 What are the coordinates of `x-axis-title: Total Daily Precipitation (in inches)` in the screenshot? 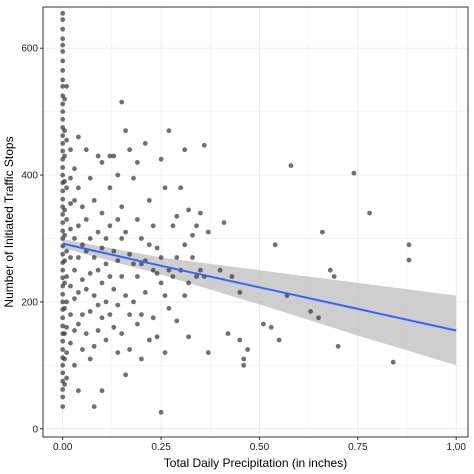 It's located at (255, 463).